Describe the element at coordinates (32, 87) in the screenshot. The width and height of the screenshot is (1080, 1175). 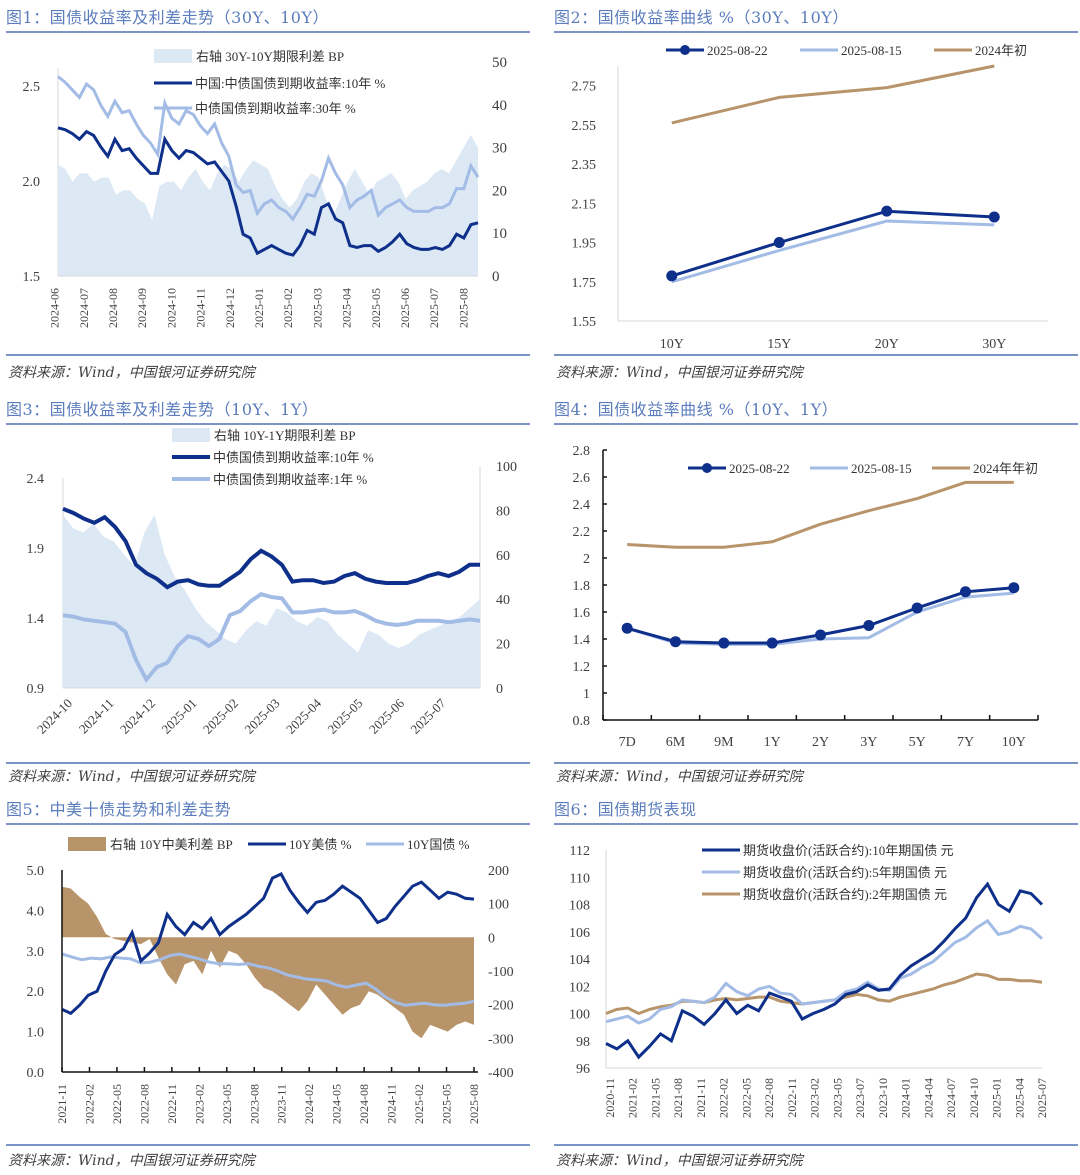
I see `y-tick-label-left: 2.5` at that location.